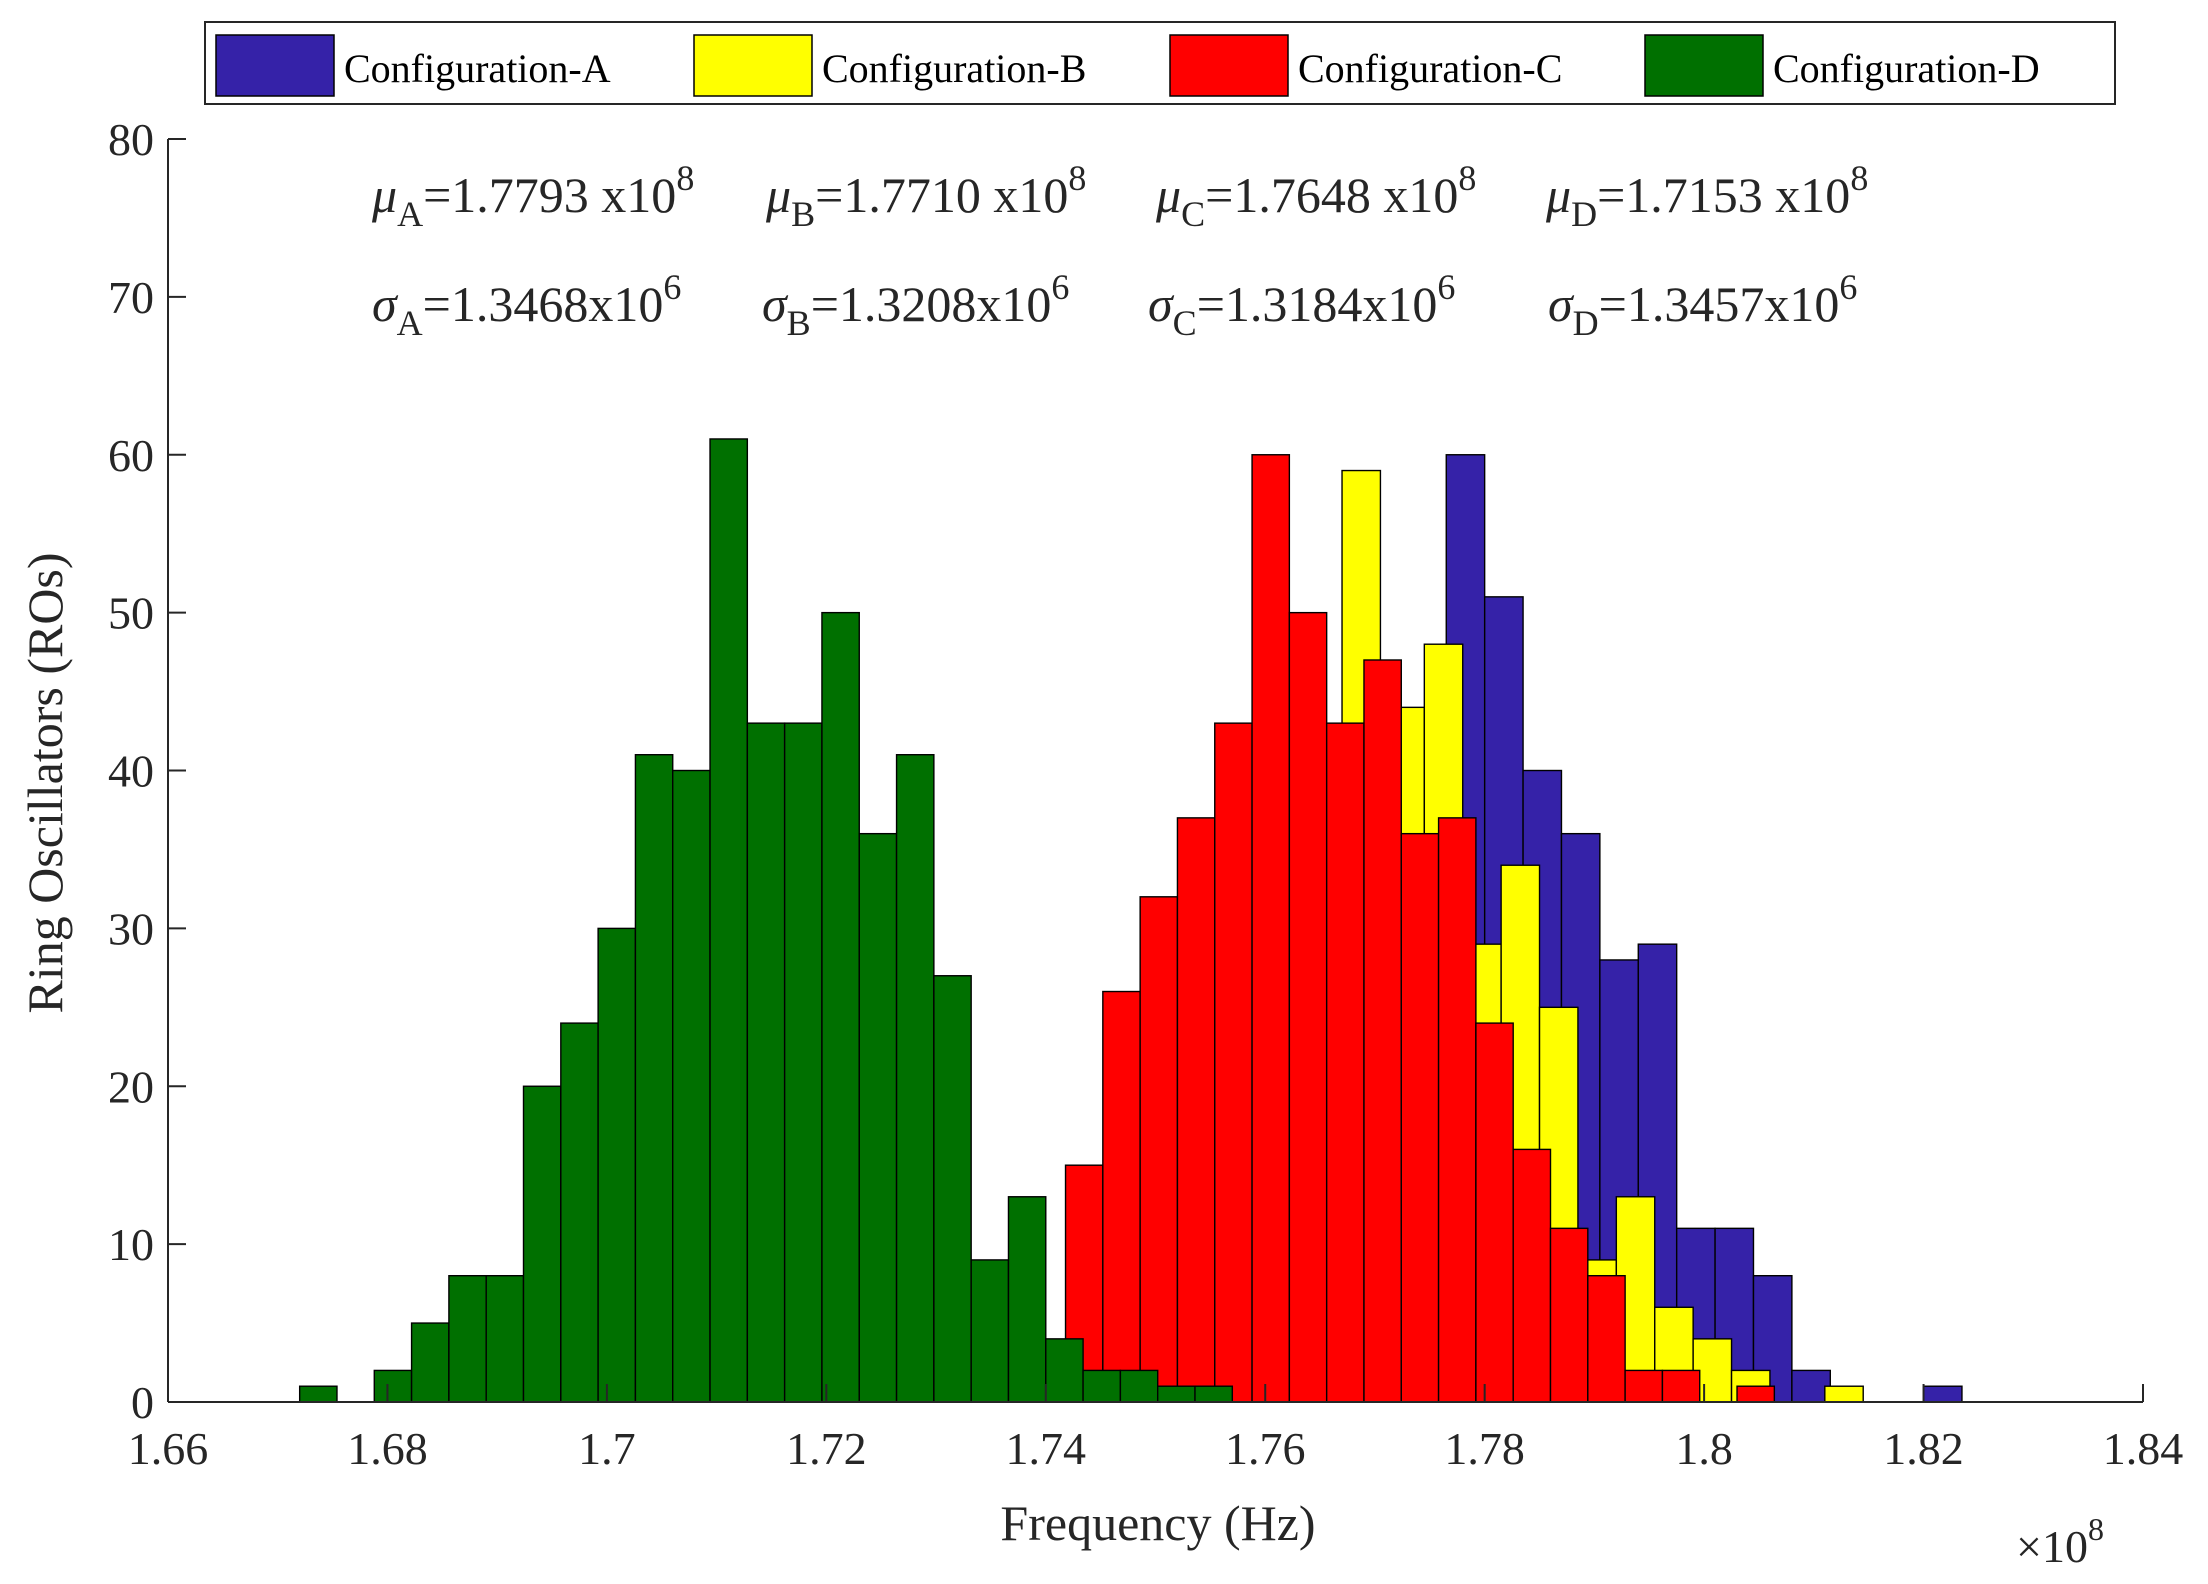  What do you see at coordinates (131, 613) in the screenshot?
I see `y-tick-label: 50` at bounding box center [131, 613].